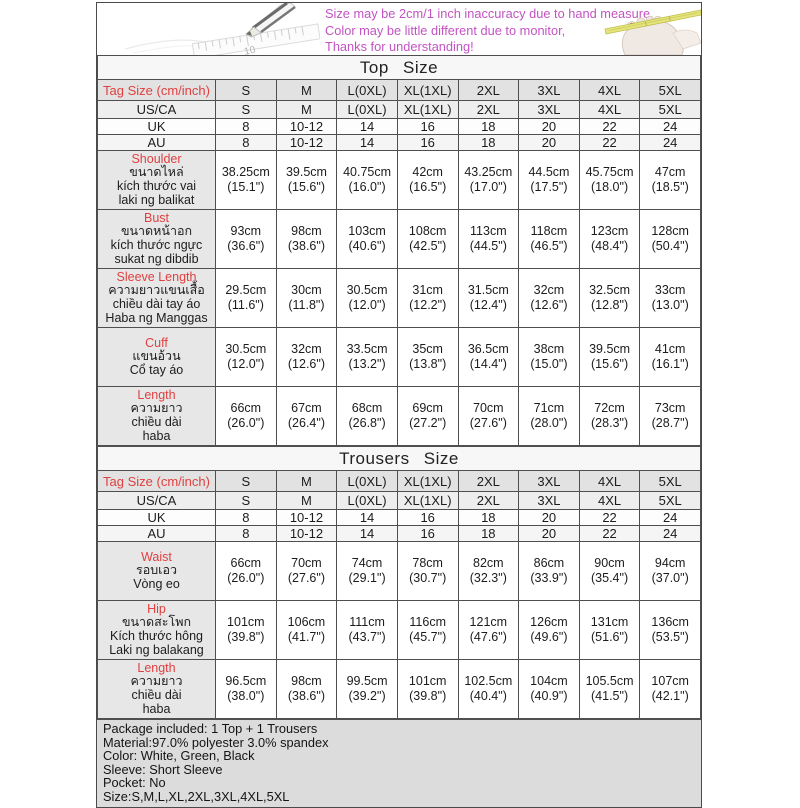 This screenshot has width=800, height=808. What do you see at coordinates (488, 357) in the screenshot?
I see `measure-cell: 36.5cm (14.4")` at bounding box center [488, 357].